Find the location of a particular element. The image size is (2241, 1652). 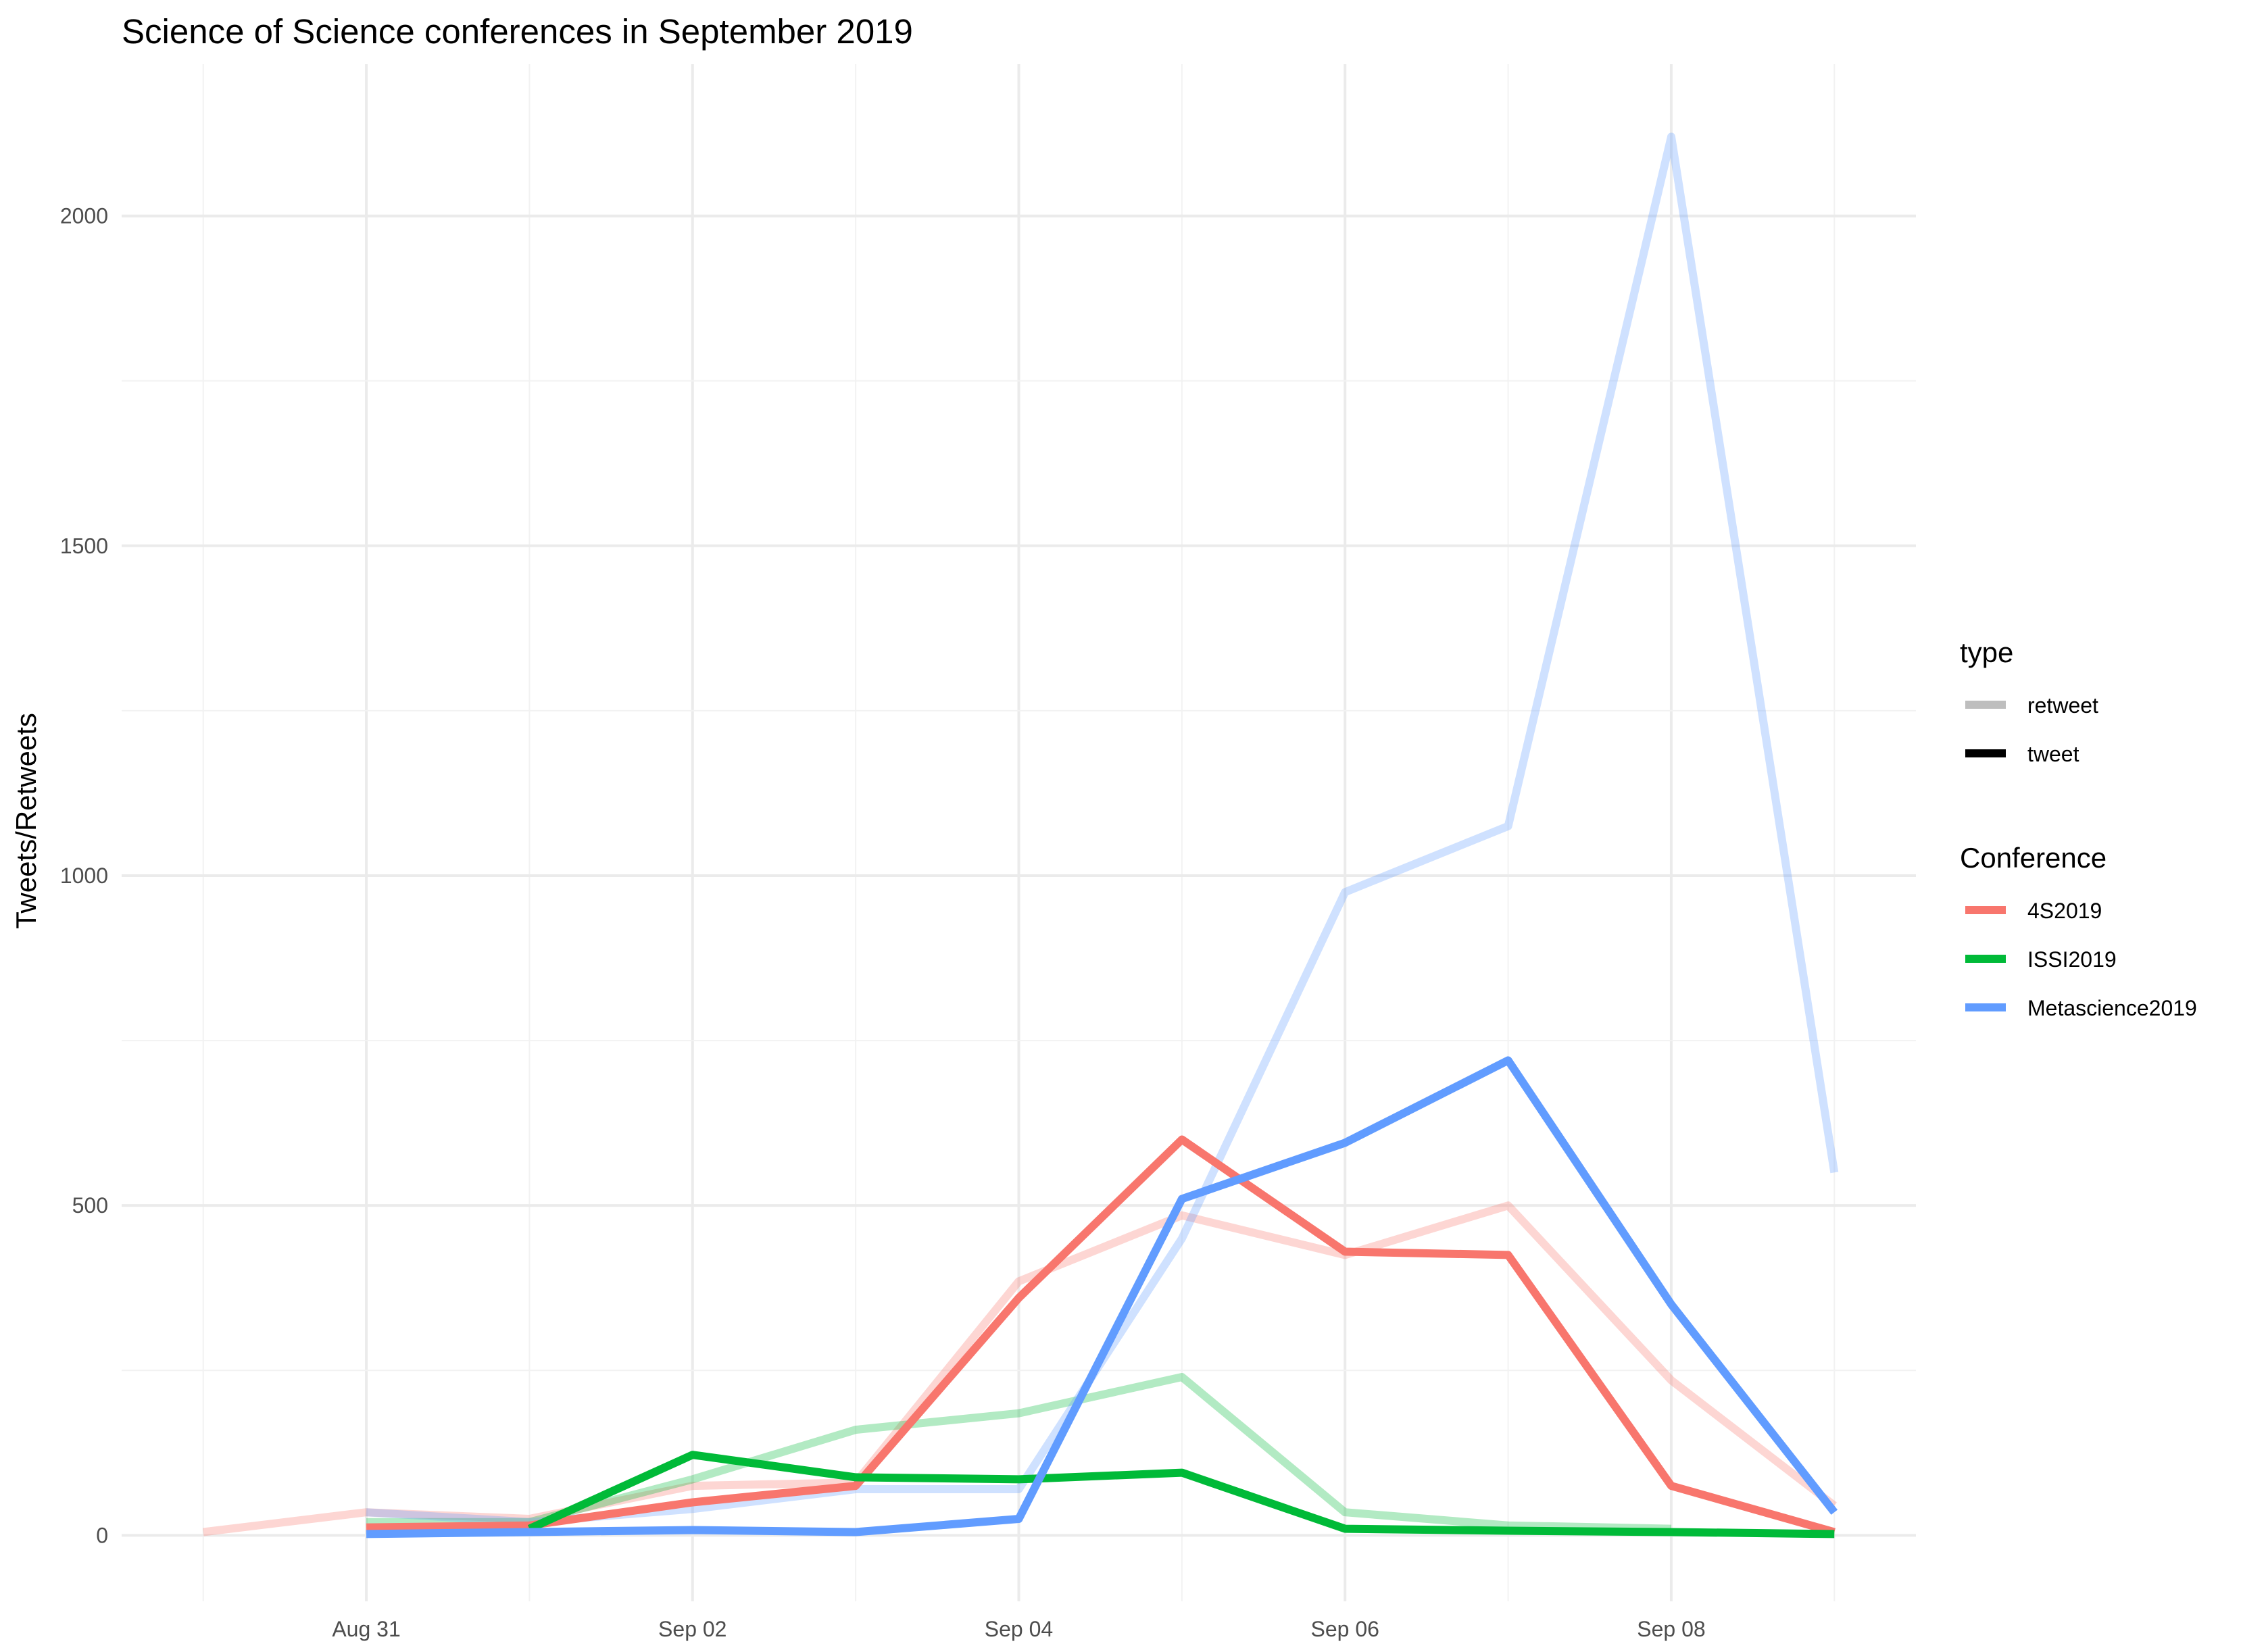

legend-label: ISSI2019 is located at coordinates (2072, 959).